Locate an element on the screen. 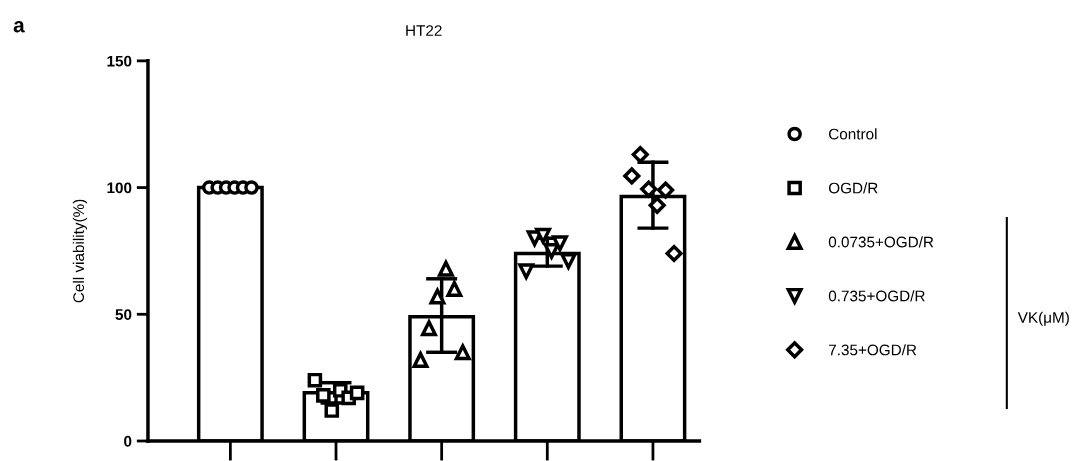  legend-label: Control is located at coordinates (853, 134).